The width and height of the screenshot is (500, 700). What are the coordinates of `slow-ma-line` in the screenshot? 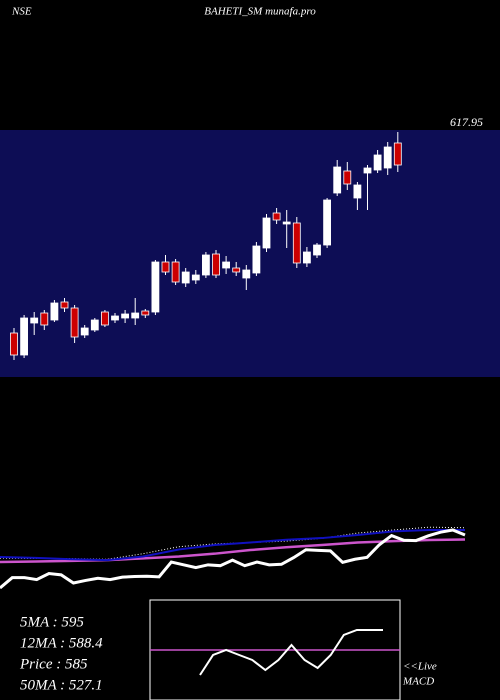 It's located at (233, 551).